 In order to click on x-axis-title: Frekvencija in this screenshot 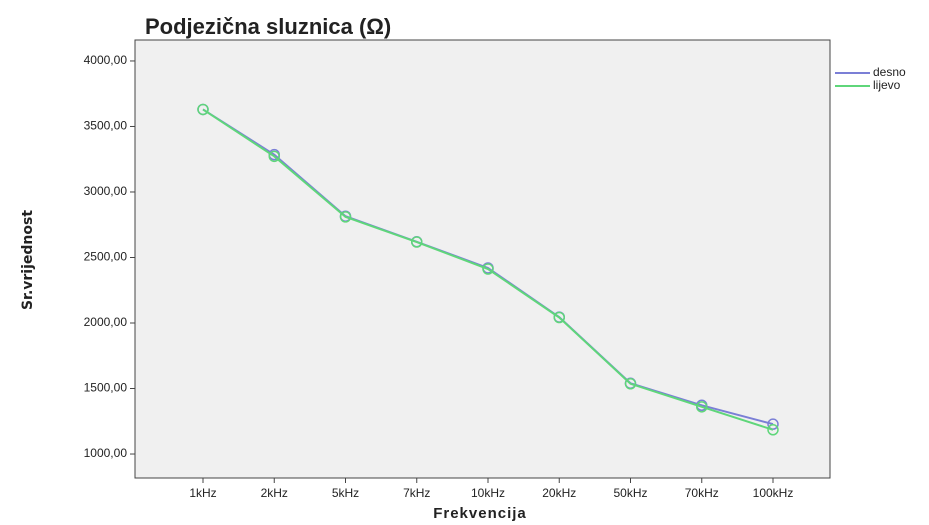, I will do `click(480, 513)`.